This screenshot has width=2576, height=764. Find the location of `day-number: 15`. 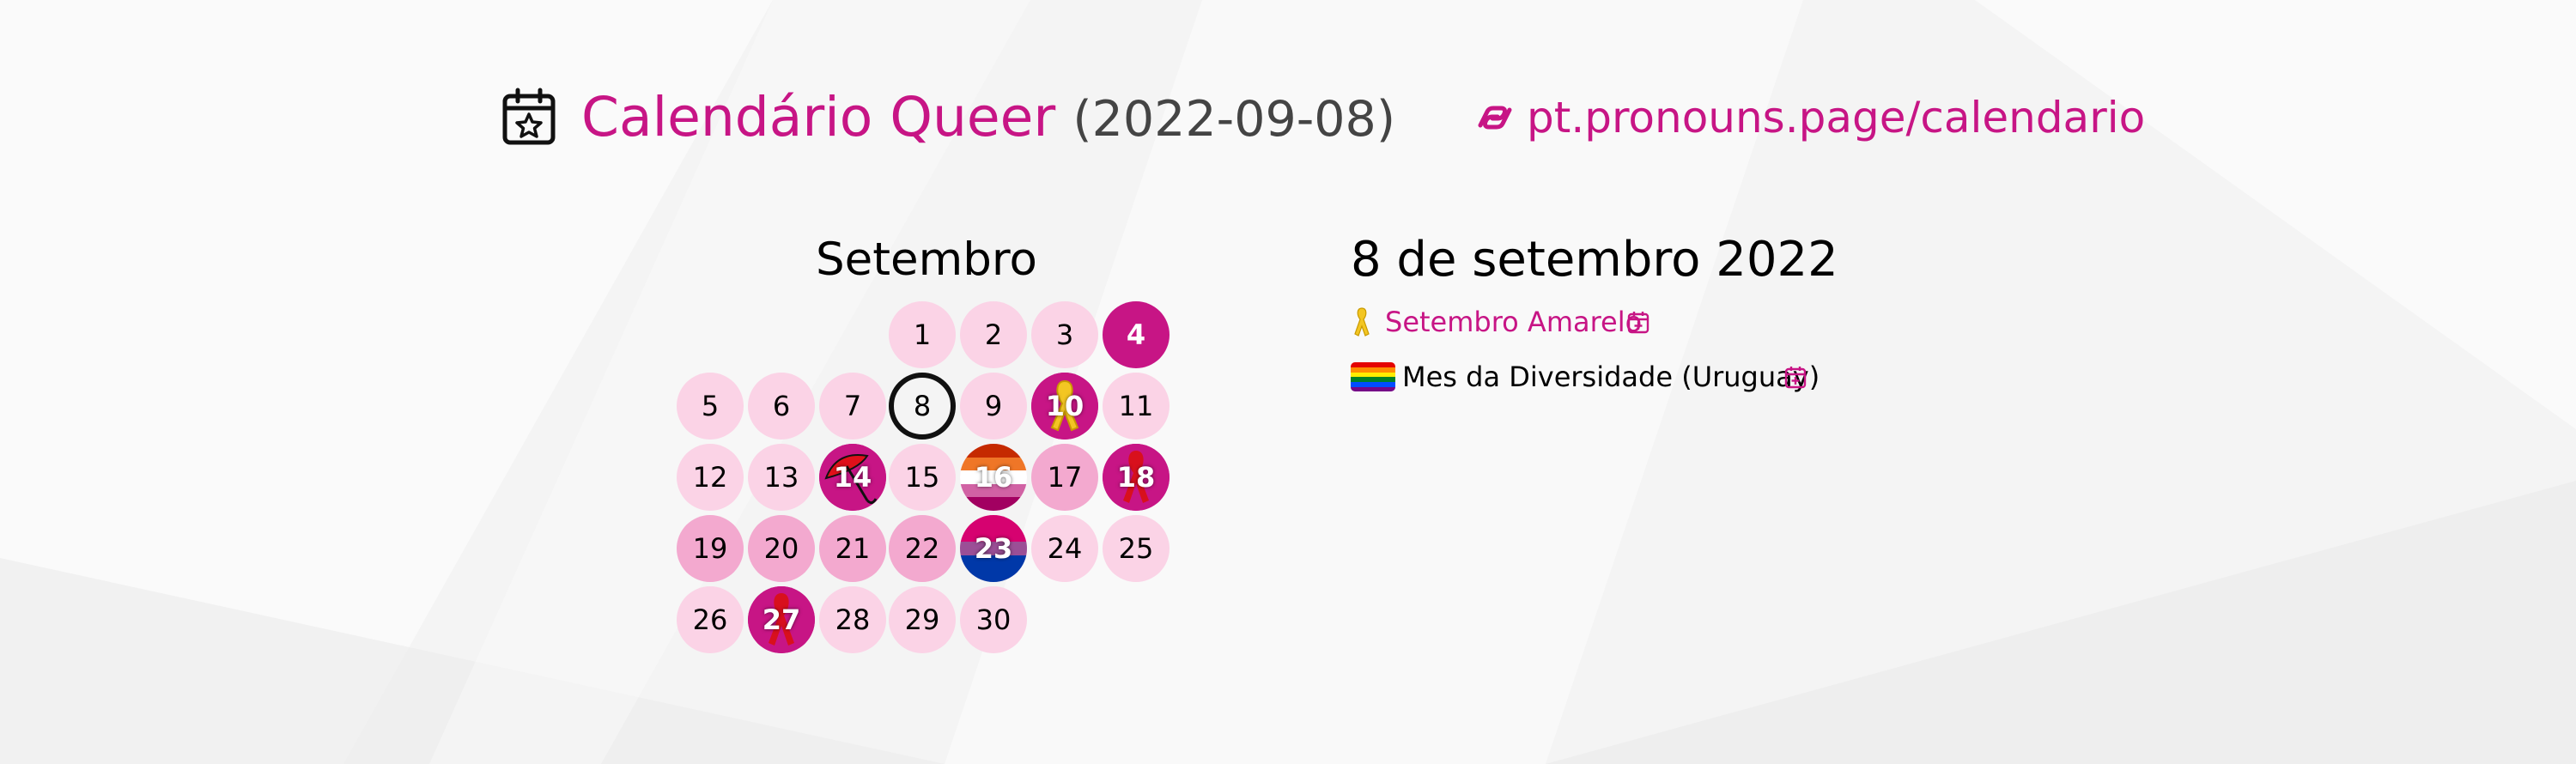

day-number: 15 is located at coordinates (922, 478).